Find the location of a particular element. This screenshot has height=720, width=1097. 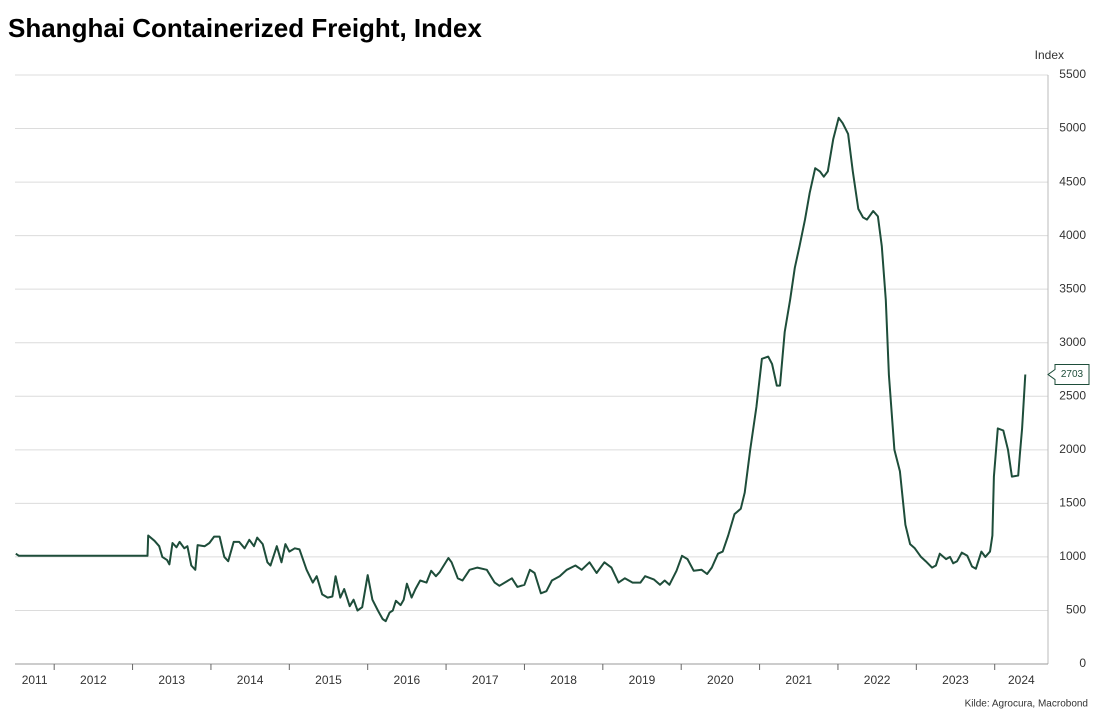

y-axis-label: Index is located at coordinates (1049, 55).